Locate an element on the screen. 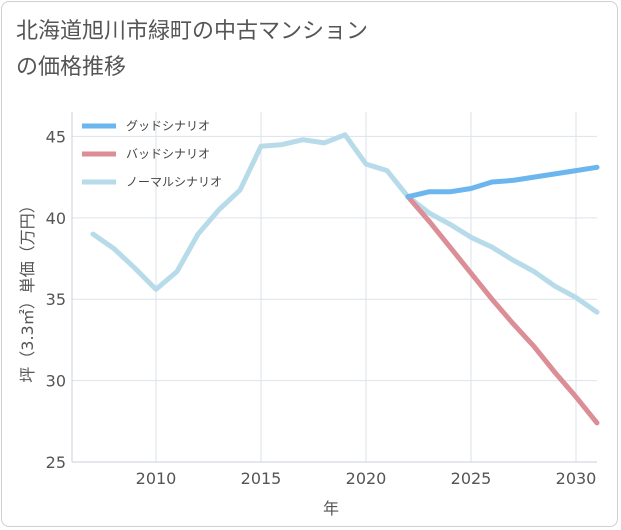  y-tick-label: 25 is located at coordinates (56, 462).